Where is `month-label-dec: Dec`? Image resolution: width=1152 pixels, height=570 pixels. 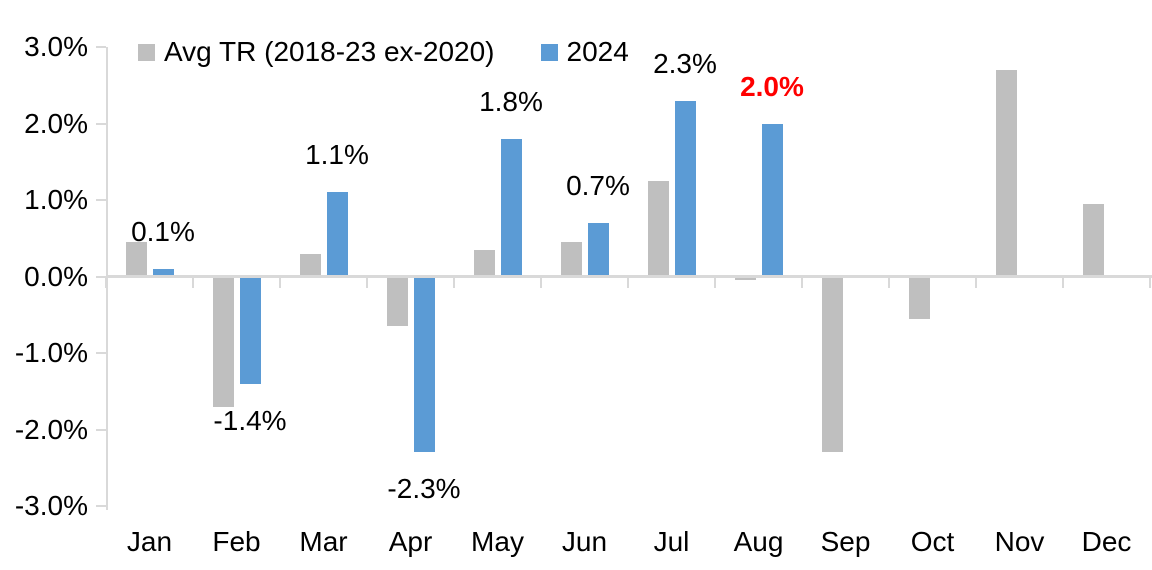 month-label-dec: Dec is located at coordinates (1106, 541).